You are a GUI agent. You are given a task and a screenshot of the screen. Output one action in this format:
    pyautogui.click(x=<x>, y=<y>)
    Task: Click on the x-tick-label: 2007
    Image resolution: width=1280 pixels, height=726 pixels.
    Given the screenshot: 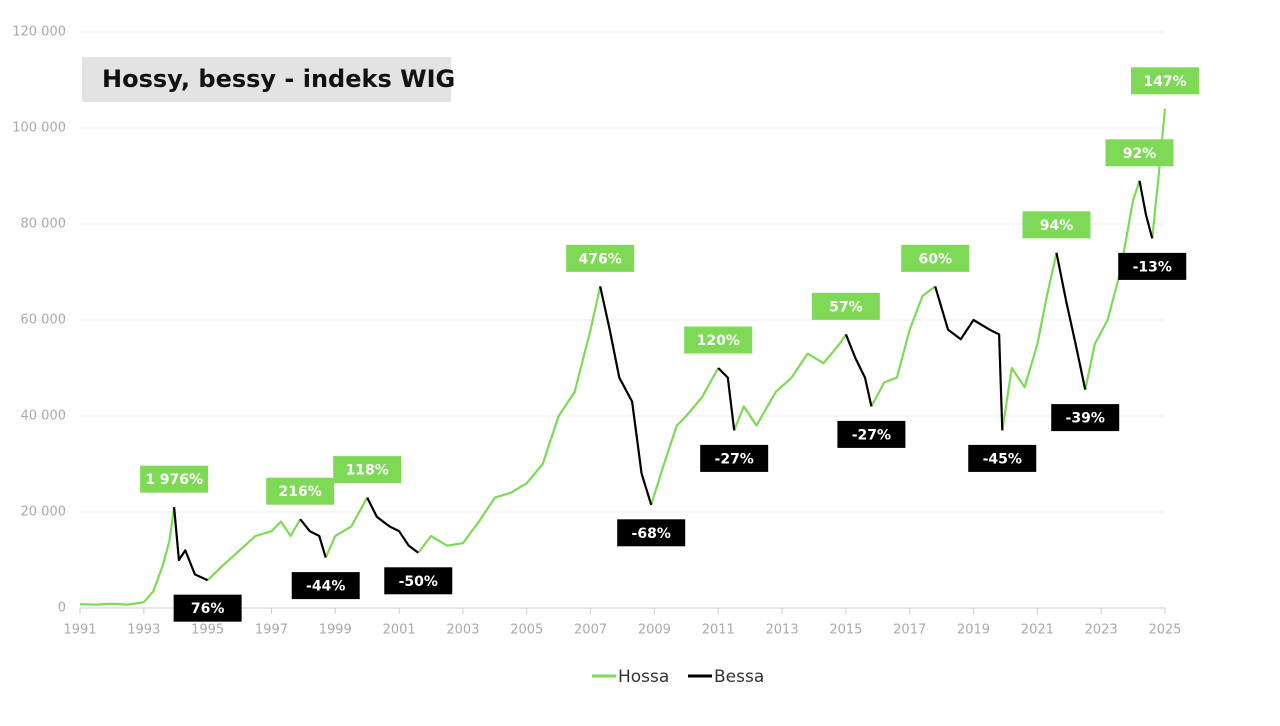 What is the action you would take?
    pyautogui.click(x=590, y=630)
    